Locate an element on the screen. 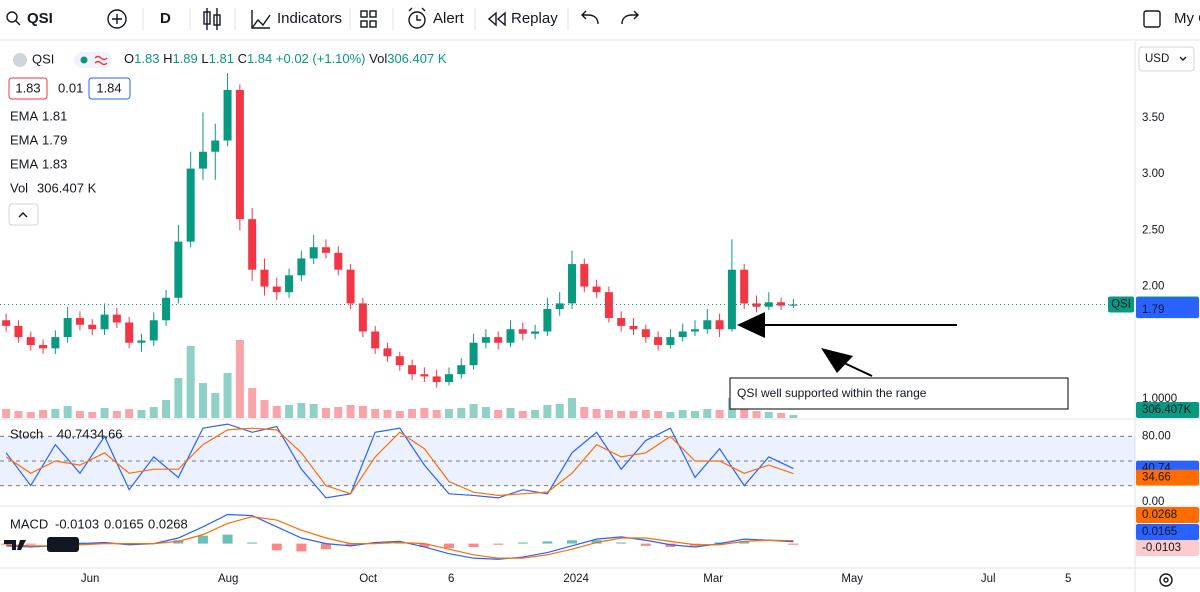 This screenshot has height=592, width=1200. legend-value: 1.81 is located at coordinates (221, 58).